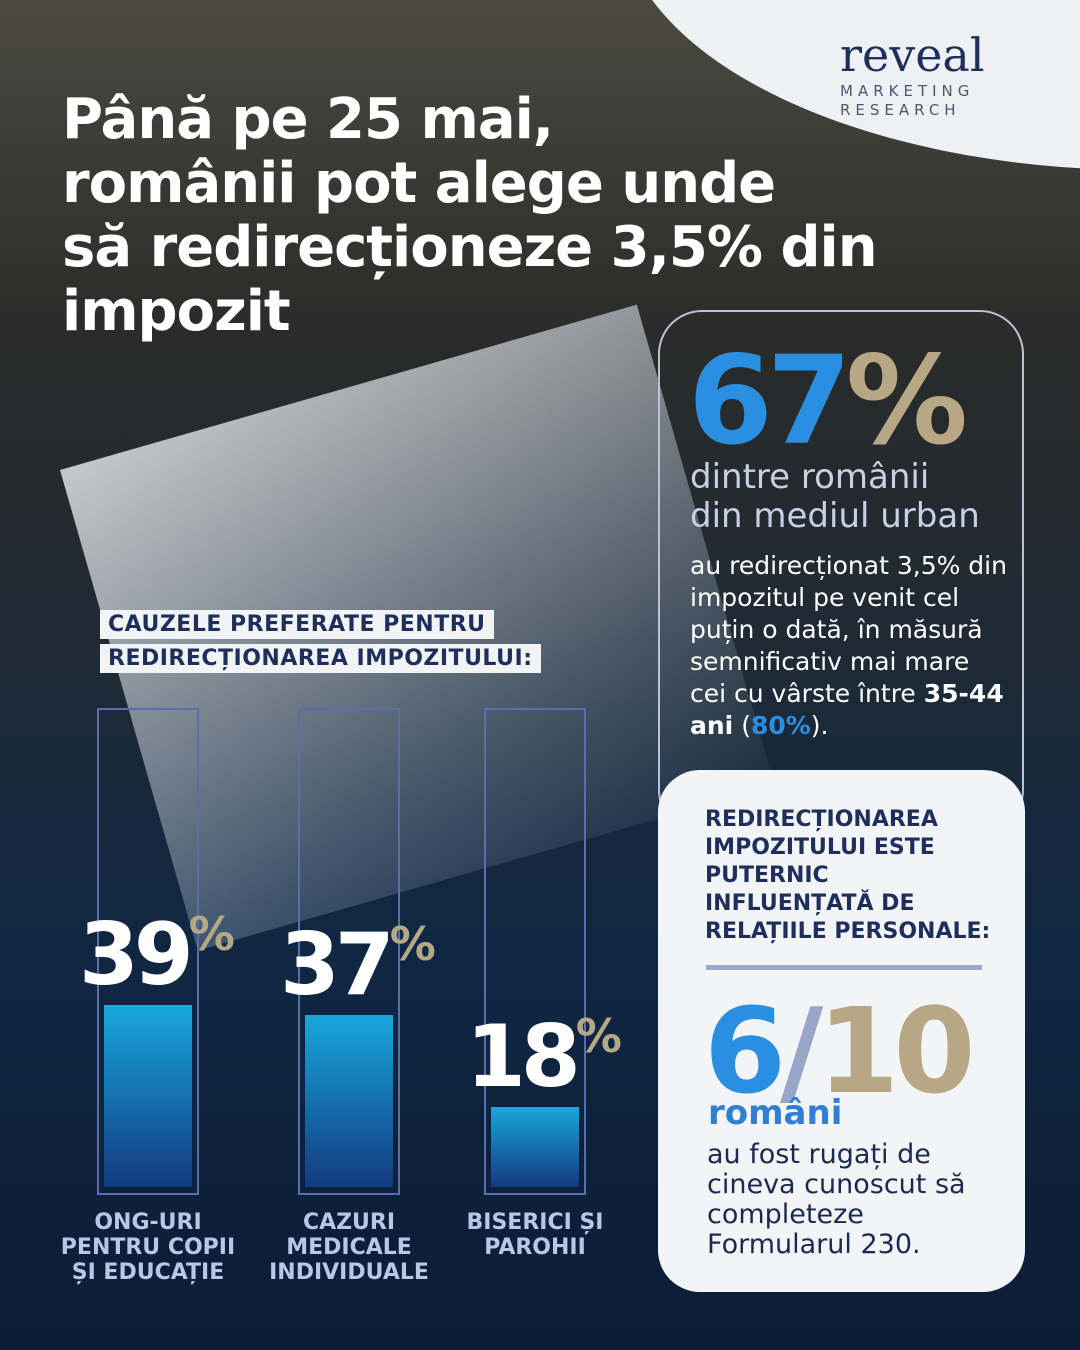 This screenshot has height=1350, width=1080. I want to click on figure-part: 10, so click(896, 1051).